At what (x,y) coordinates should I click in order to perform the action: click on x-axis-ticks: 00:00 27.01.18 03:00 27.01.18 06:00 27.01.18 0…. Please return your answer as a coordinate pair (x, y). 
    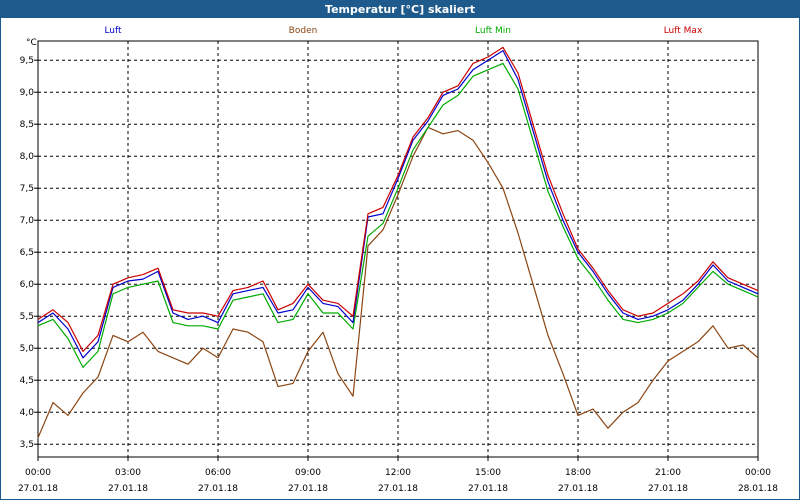
    Looking at the image, I should click on (398, 475).